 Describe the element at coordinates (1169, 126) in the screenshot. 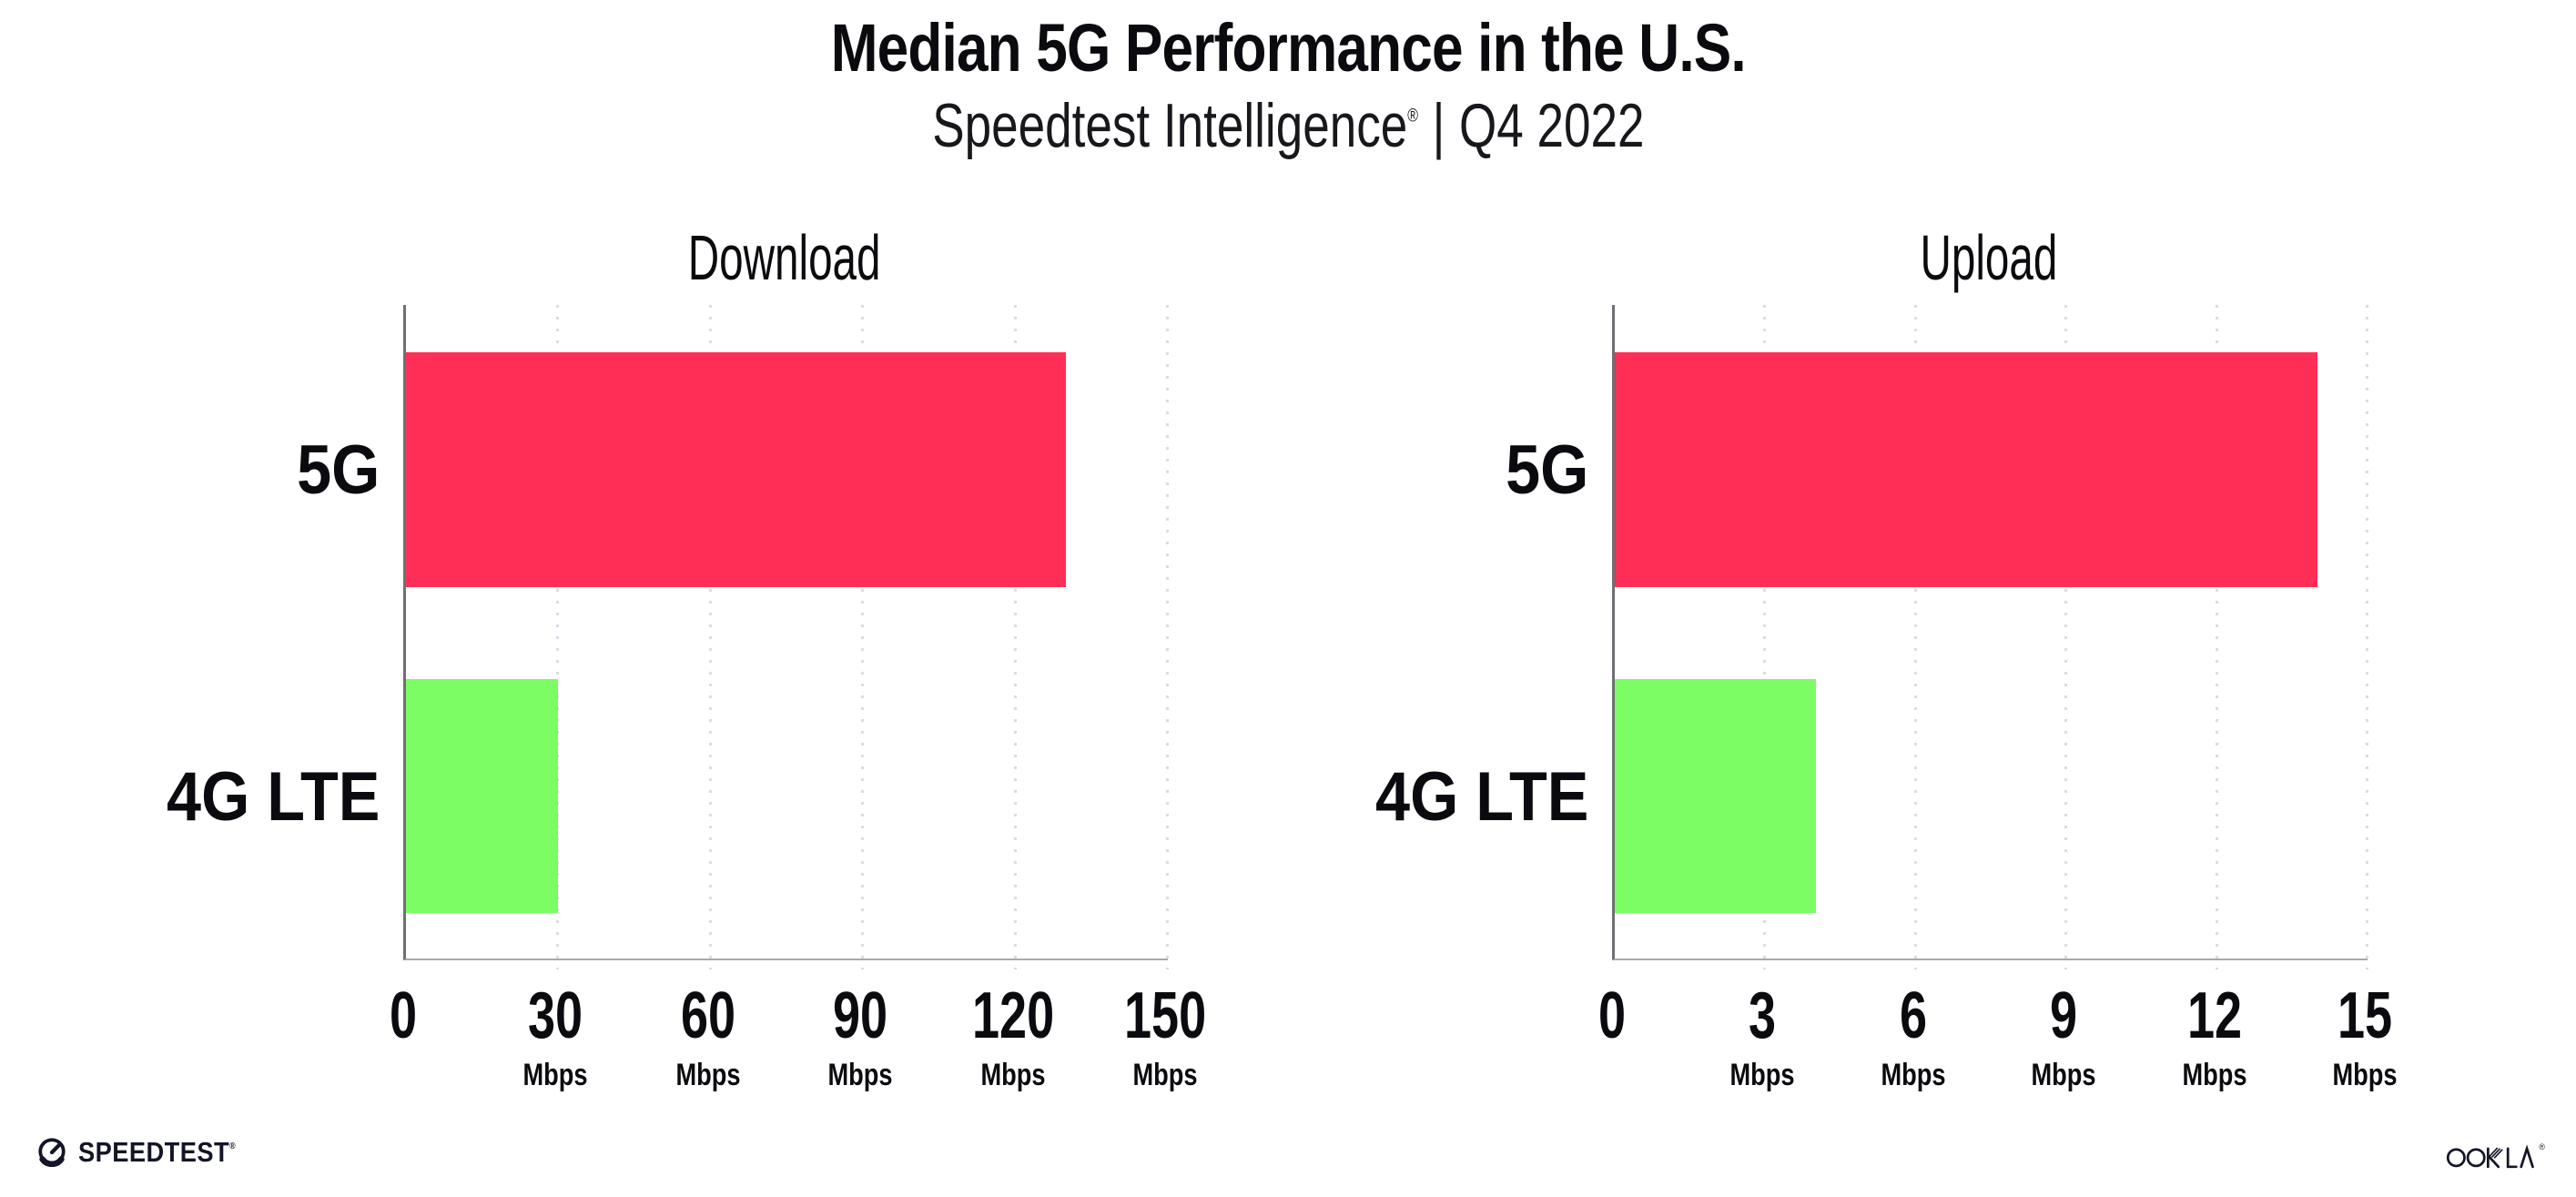

I see `subtitle-brand: Speedtest Intelligence` at that location.